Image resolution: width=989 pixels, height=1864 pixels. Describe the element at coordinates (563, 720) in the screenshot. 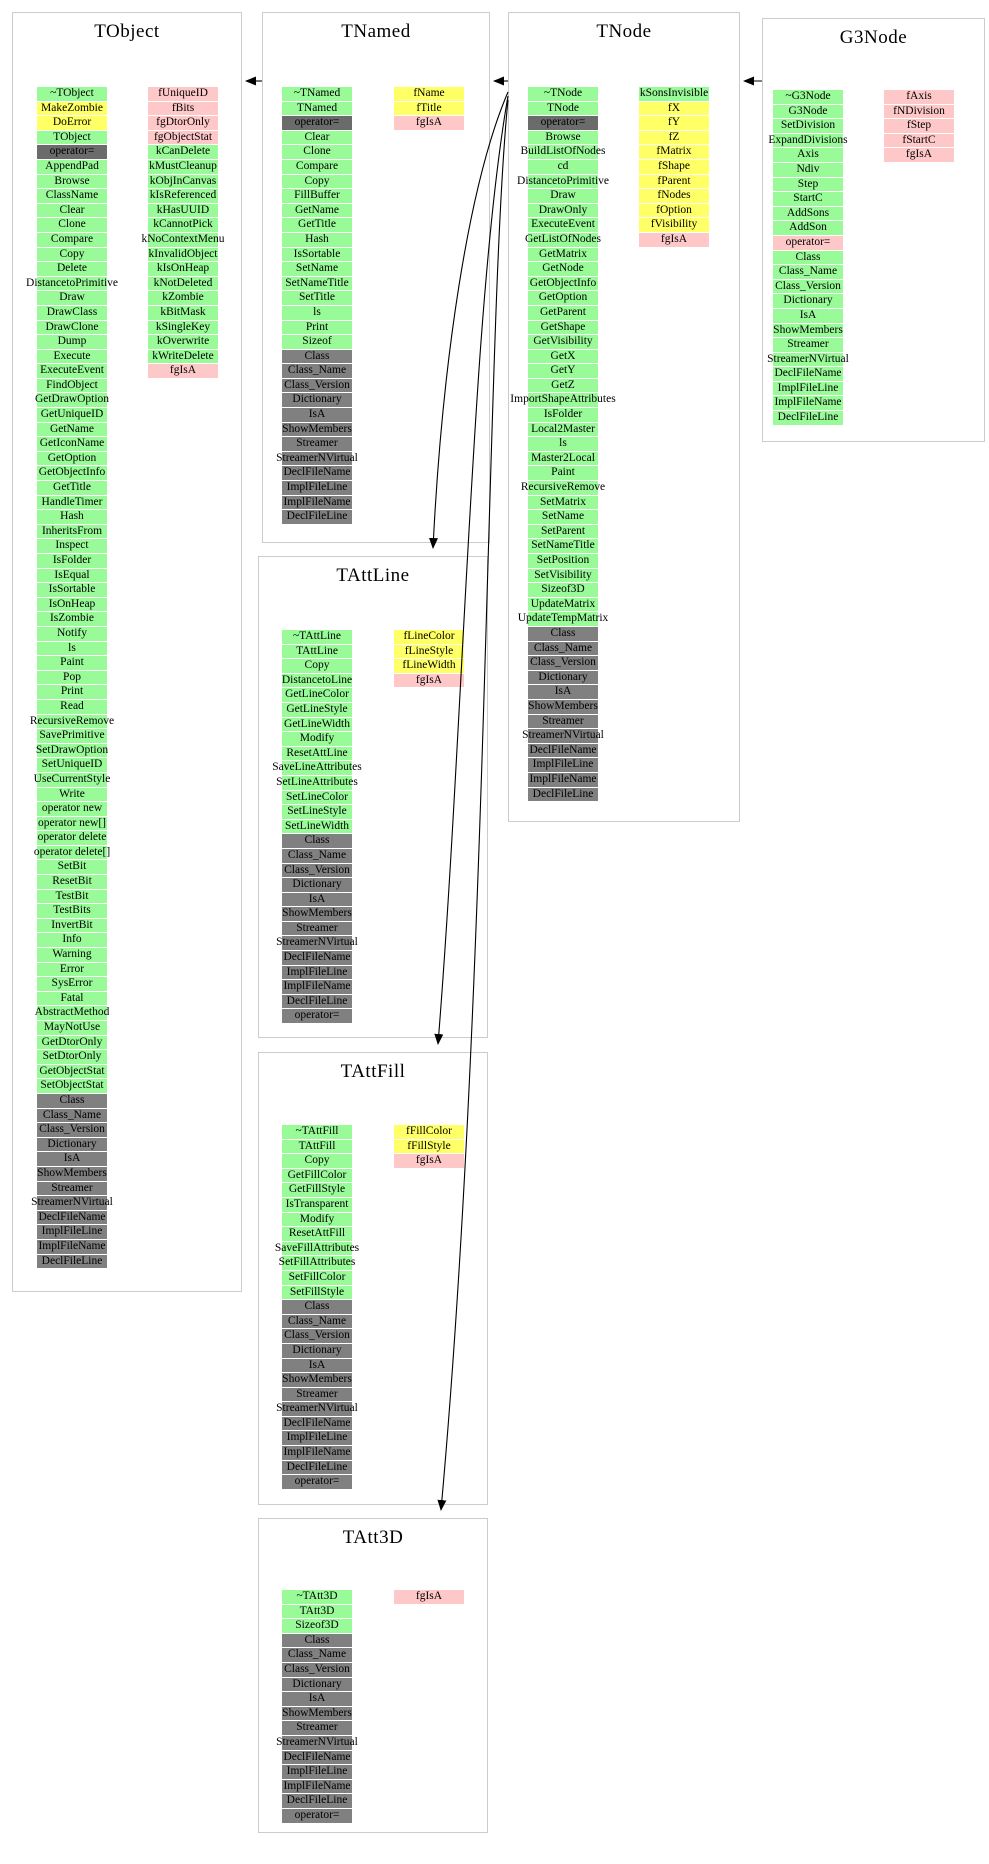

I see `member-label: Streamer` at that location.